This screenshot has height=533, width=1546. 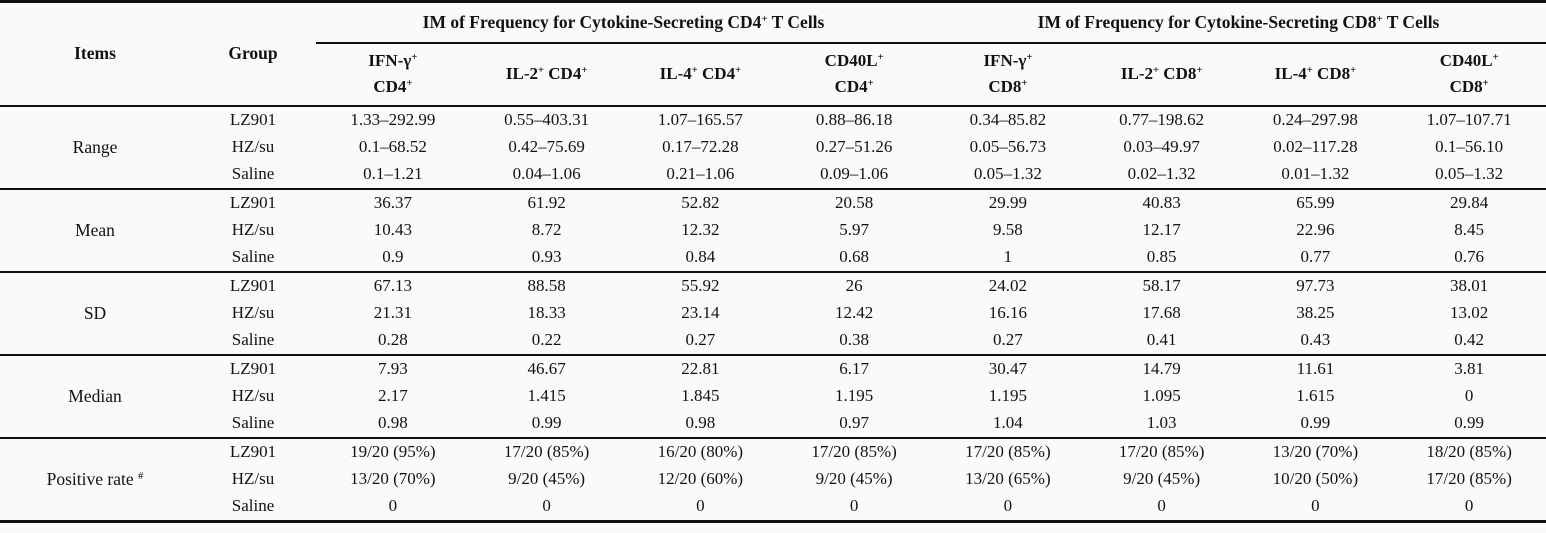 I want to click on value-cell: 0.85, so click(x=1161, y=257).